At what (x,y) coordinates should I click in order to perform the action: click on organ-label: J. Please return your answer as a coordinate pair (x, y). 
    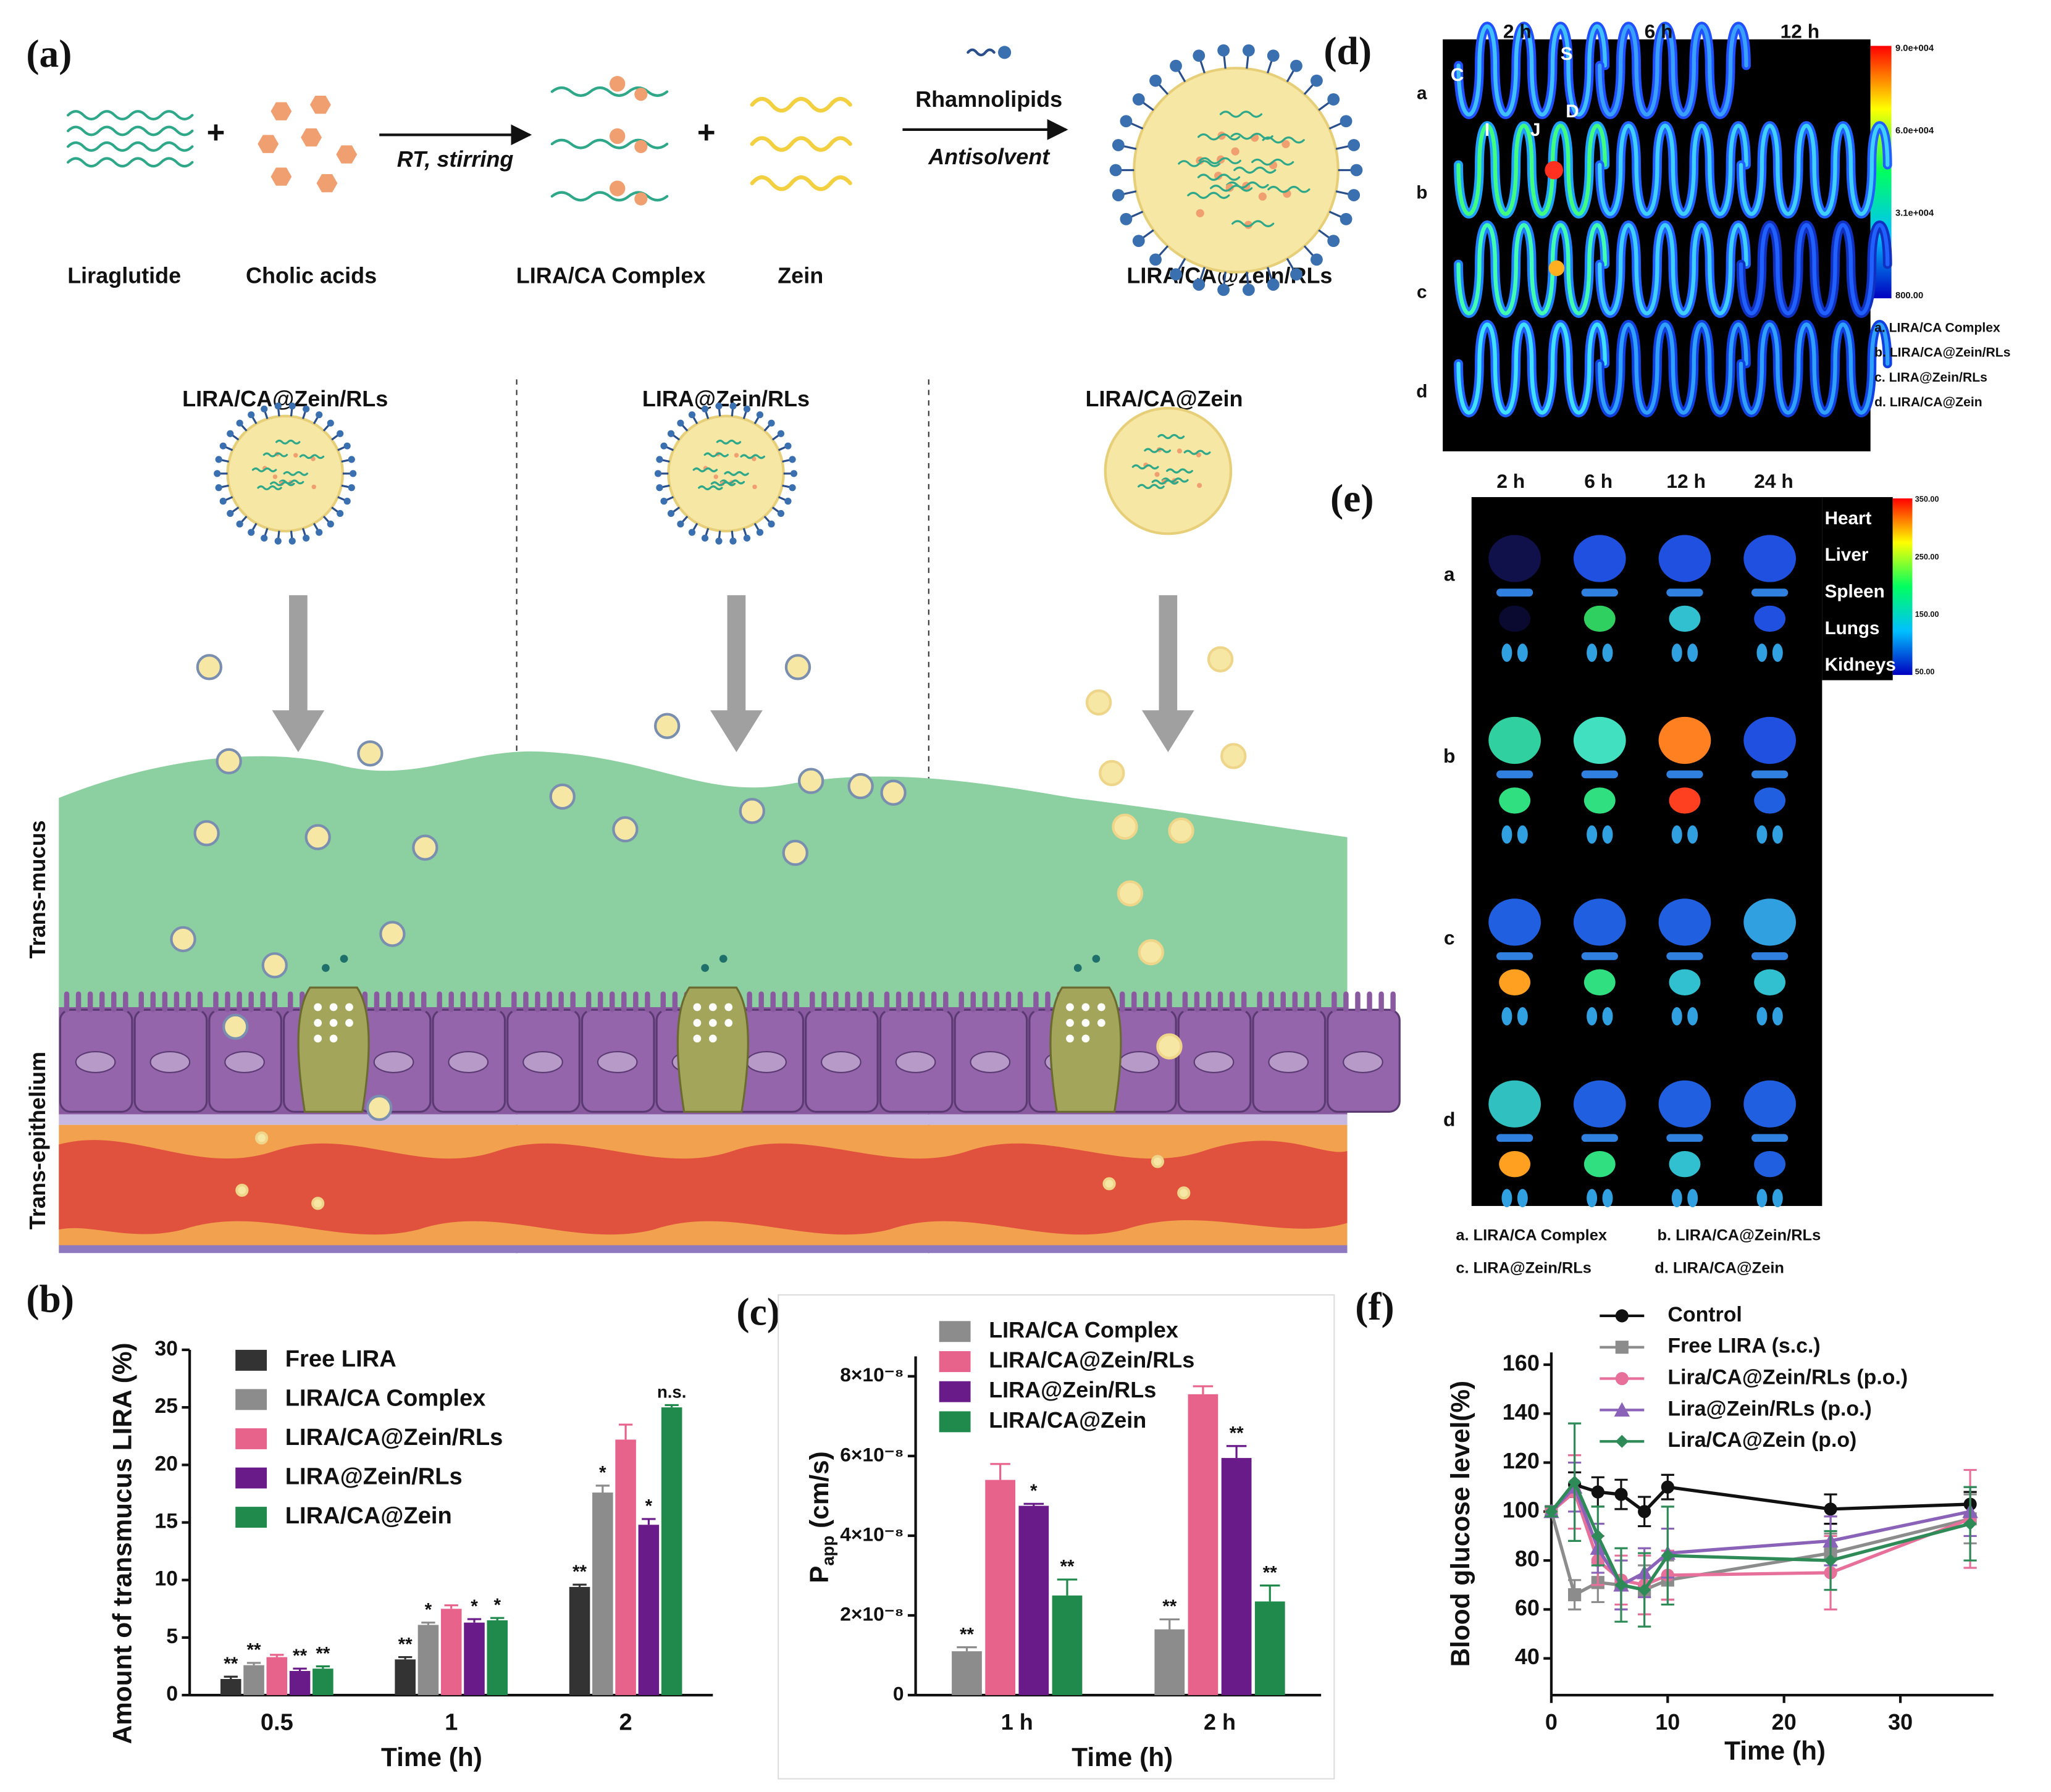
    Looking at the image, I should click on (1536, 130).